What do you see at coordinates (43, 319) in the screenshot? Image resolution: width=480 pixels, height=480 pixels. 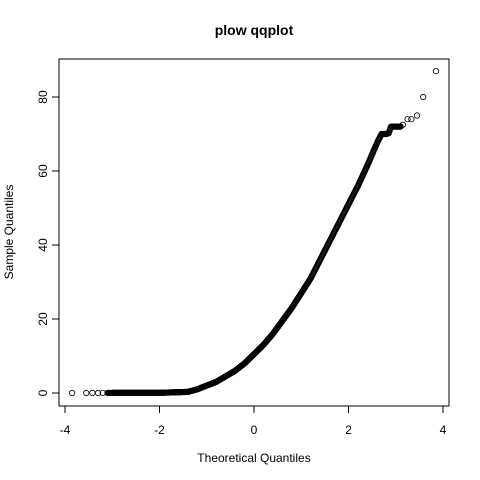 I see `y-tick-label: 20` at bounding box center [43, 319].